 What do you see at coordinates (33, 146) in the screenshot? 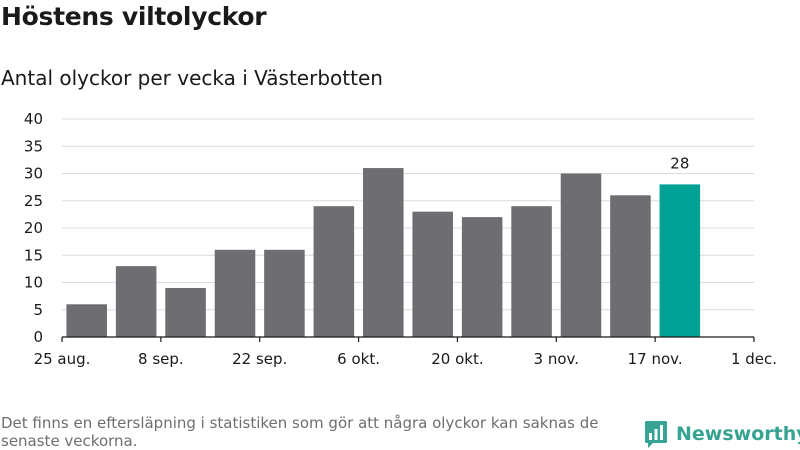
I see `y-tick-label: 35` at bounding box center [33, 146].